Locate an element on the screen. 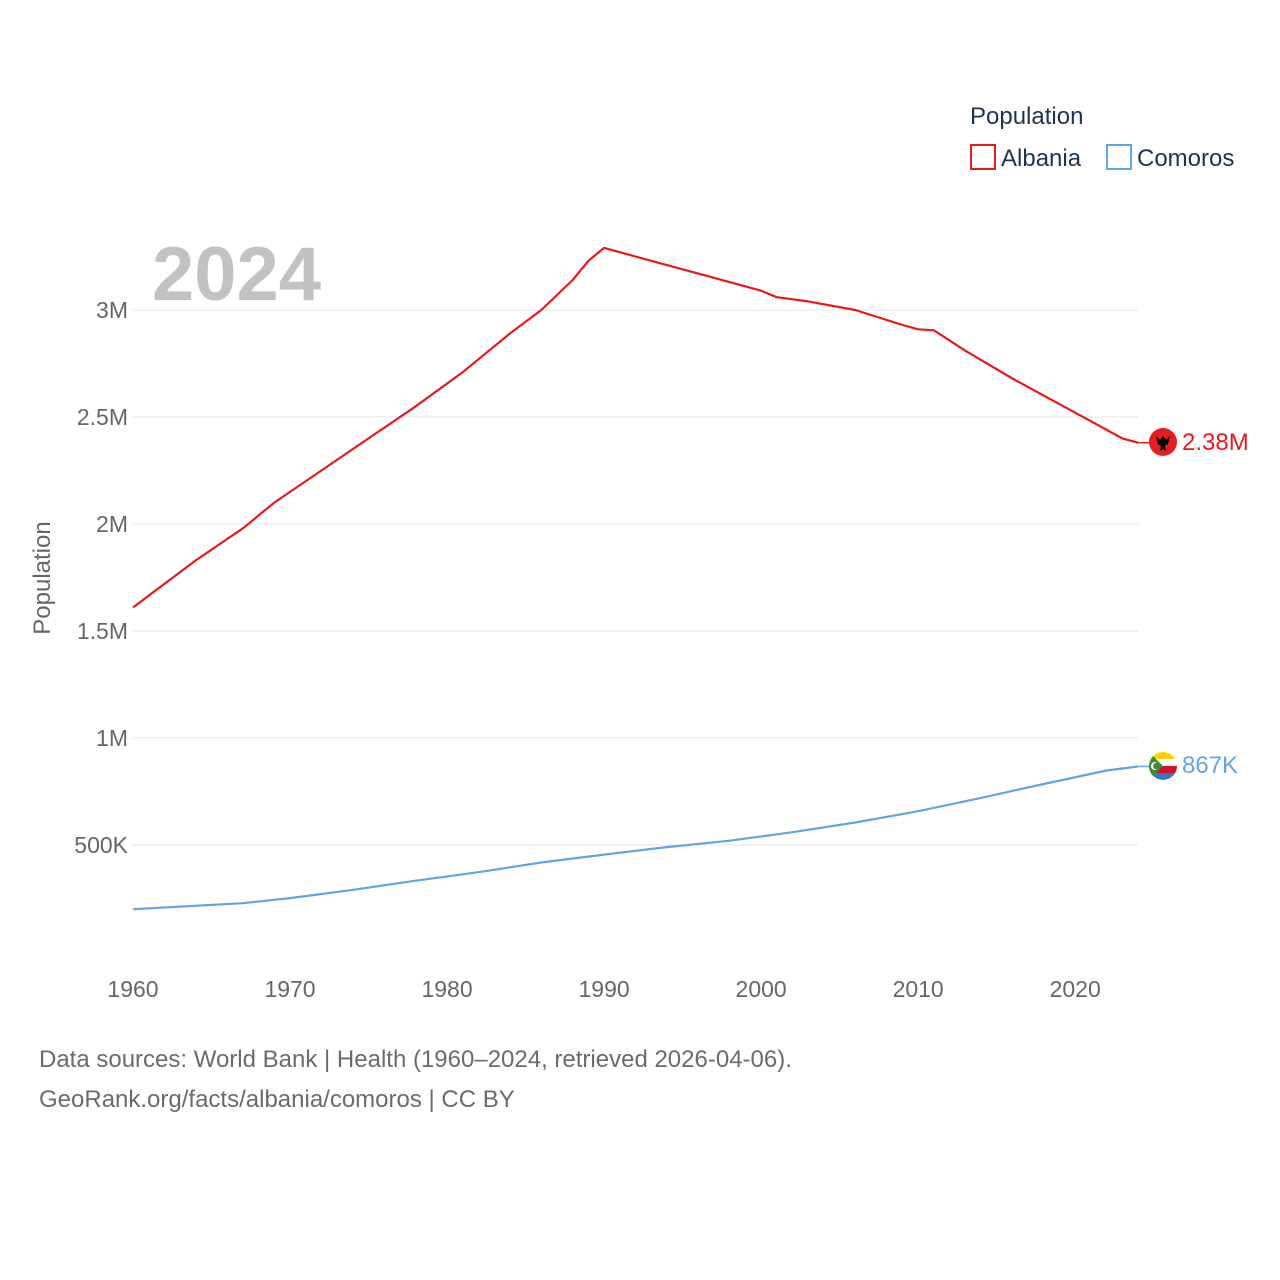 This screenshot has width=1280, height=1280. legend-swatch-comoros is located at coordinates (1119, 157).